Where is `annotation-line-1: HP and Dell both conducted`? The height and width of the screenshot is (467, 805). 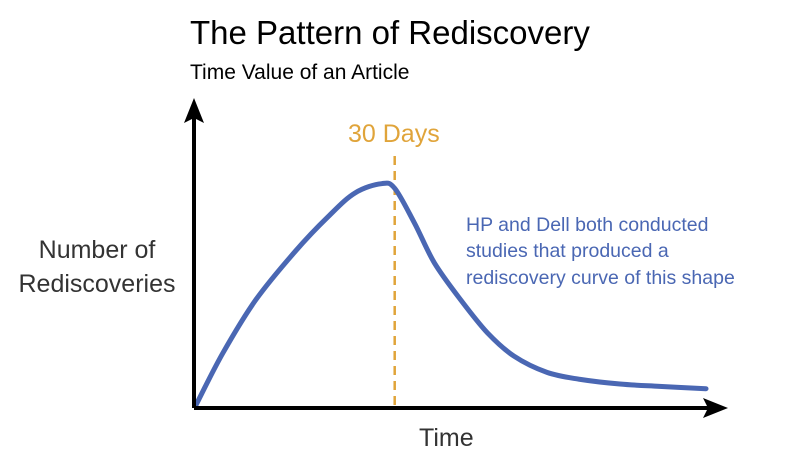 annotation-line-1: HP and Dell both conducted is located at coordinates (587, 225).